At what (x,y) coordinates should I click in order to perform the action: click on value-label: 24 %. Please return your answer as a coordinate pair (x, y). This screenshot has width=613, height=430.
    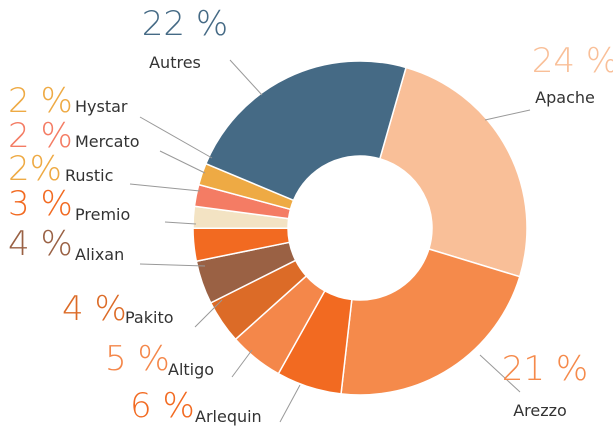
    Looking at the image, I should click on (572, 61).